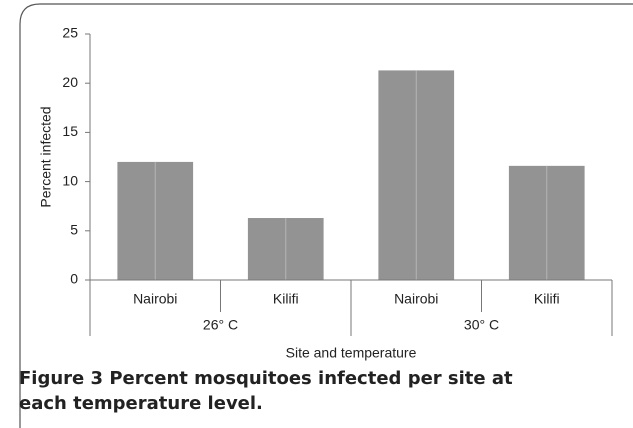  I want to click on y-tick-label: 20, so click(70, 82).